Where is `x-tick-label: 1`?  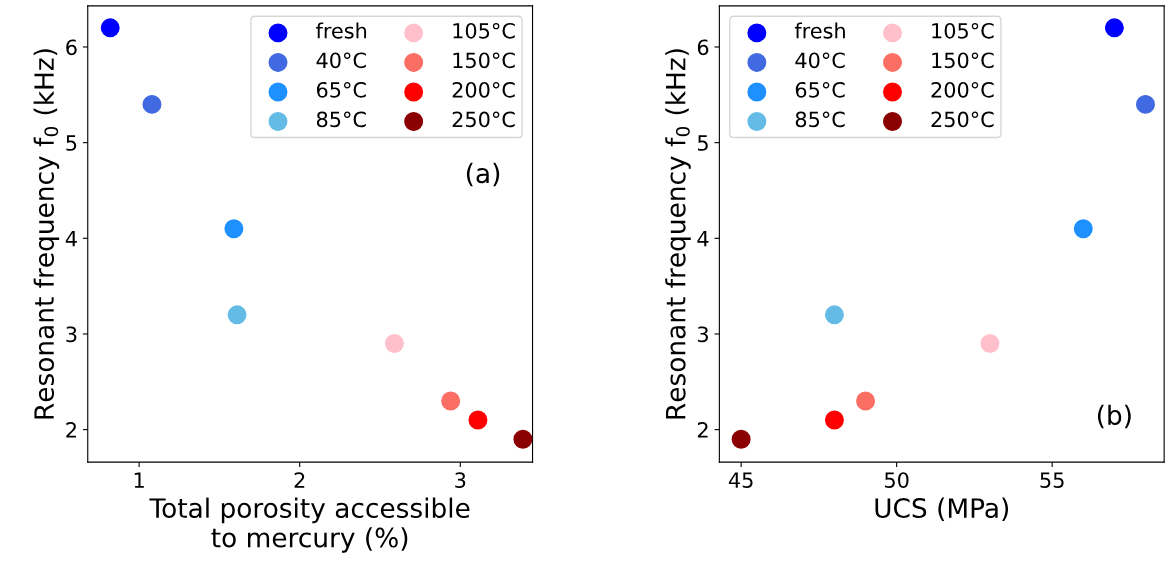 x-tick-label: 1 is located at coordinates (139, 480).